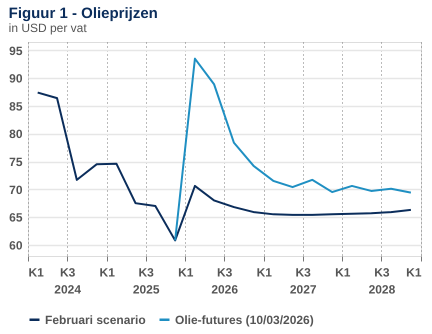 Image resolution: width=432 pixels, height=334 pixels. I want to click on chart-subtitle: in USD per vat, so click(48, 28).